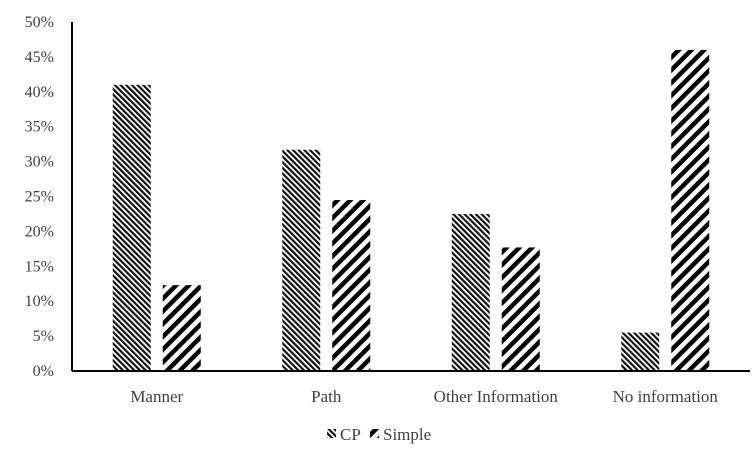 The height and width of the screenshot is (450, 752). I want to click on legend-label-cp: CP, so click(350, 434).